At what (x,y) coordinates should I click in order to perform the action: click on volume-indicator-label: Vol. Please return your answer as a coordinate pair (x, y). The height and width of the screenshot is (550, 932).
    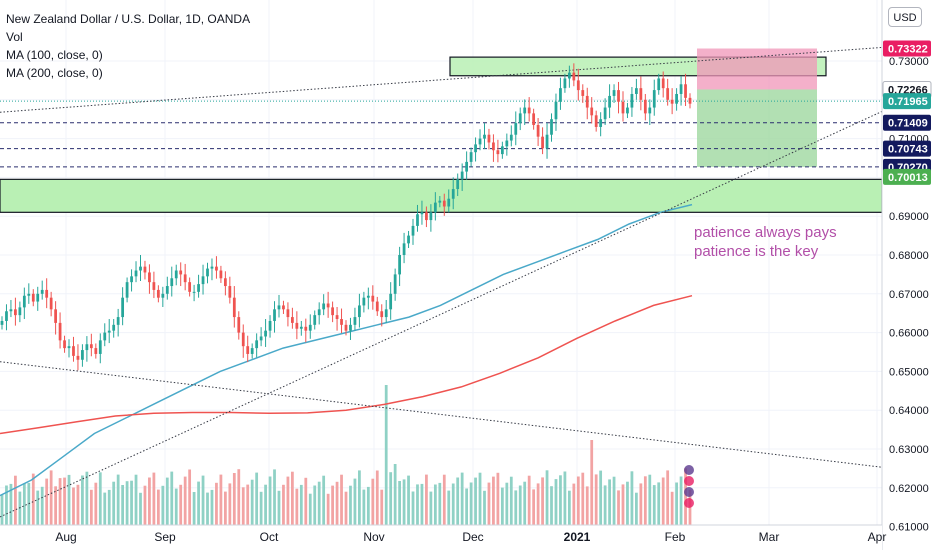
    Looking at the image, I should click on (14, 37).